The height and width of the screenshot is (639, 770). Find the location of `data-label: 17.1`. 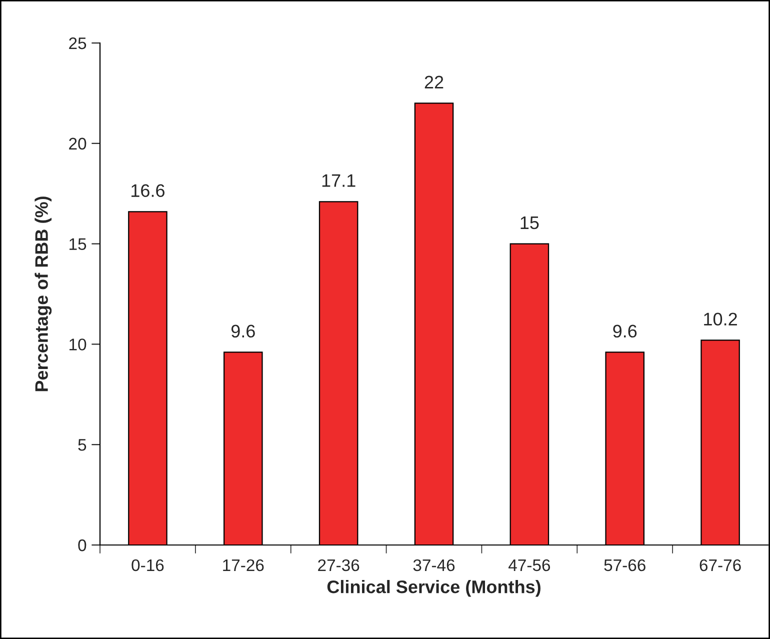

data-label: 17.1 is located at coordinates (339, 180).